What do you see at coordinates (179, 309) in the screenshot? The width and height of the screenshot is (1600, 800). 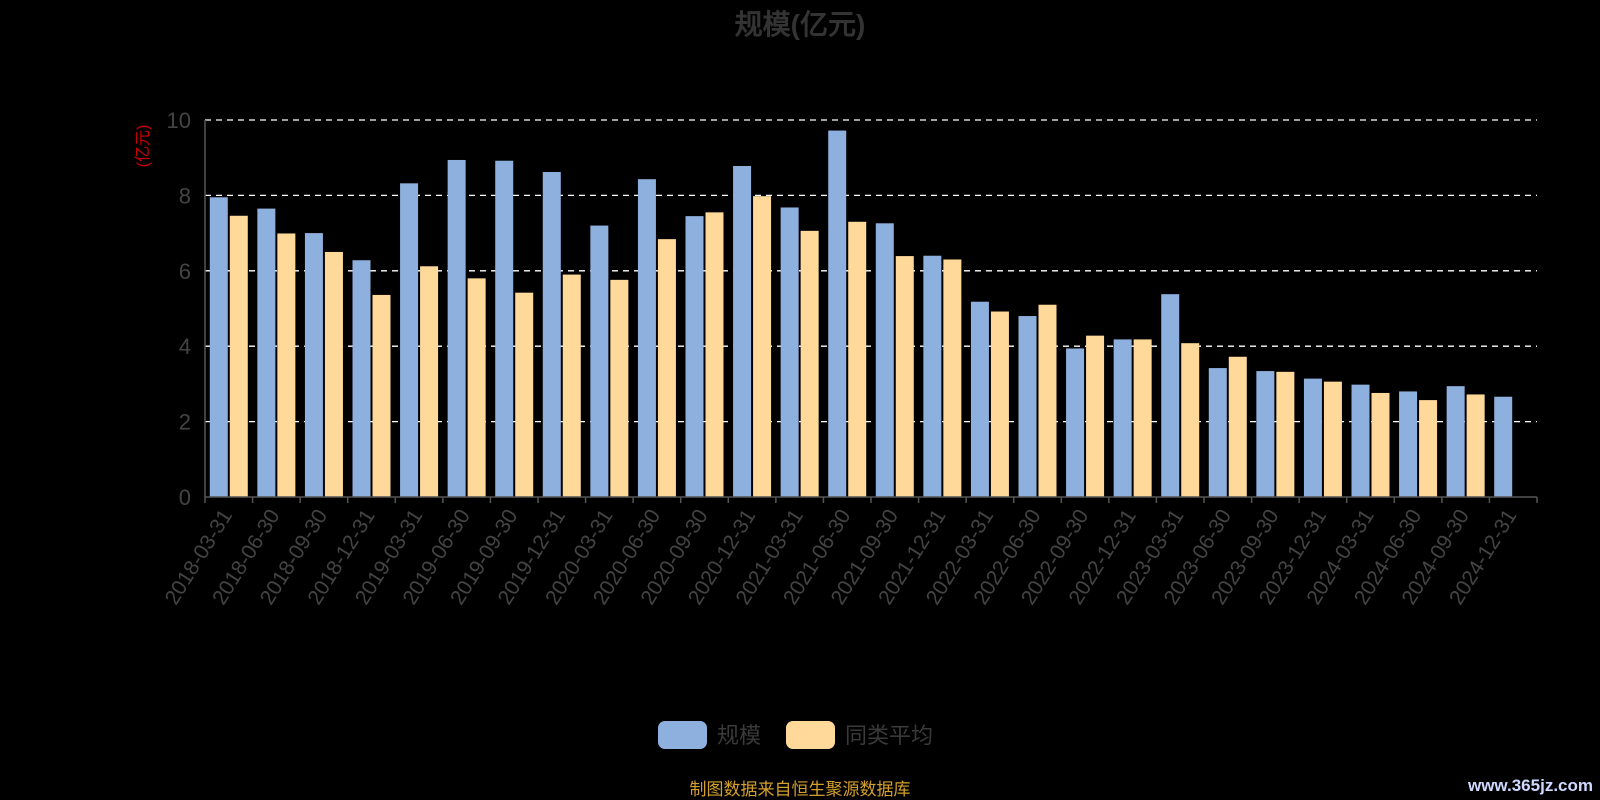 I see `y-axis-ticks: 0 2 4 6 8 10` at bounding box center [179, 309].